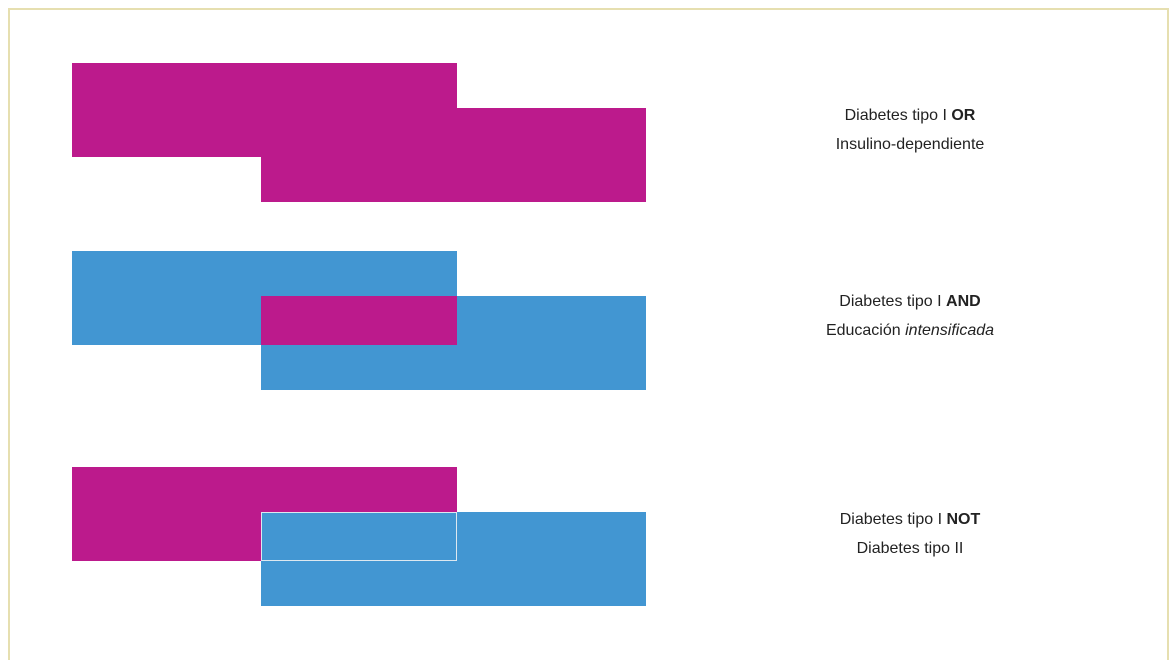 This screenshot has width=1173, height=662. Describe the element at coordinates (891, 519) in the screenshot. I see `not-label-prefix: Diabetes tipo I` at that location.